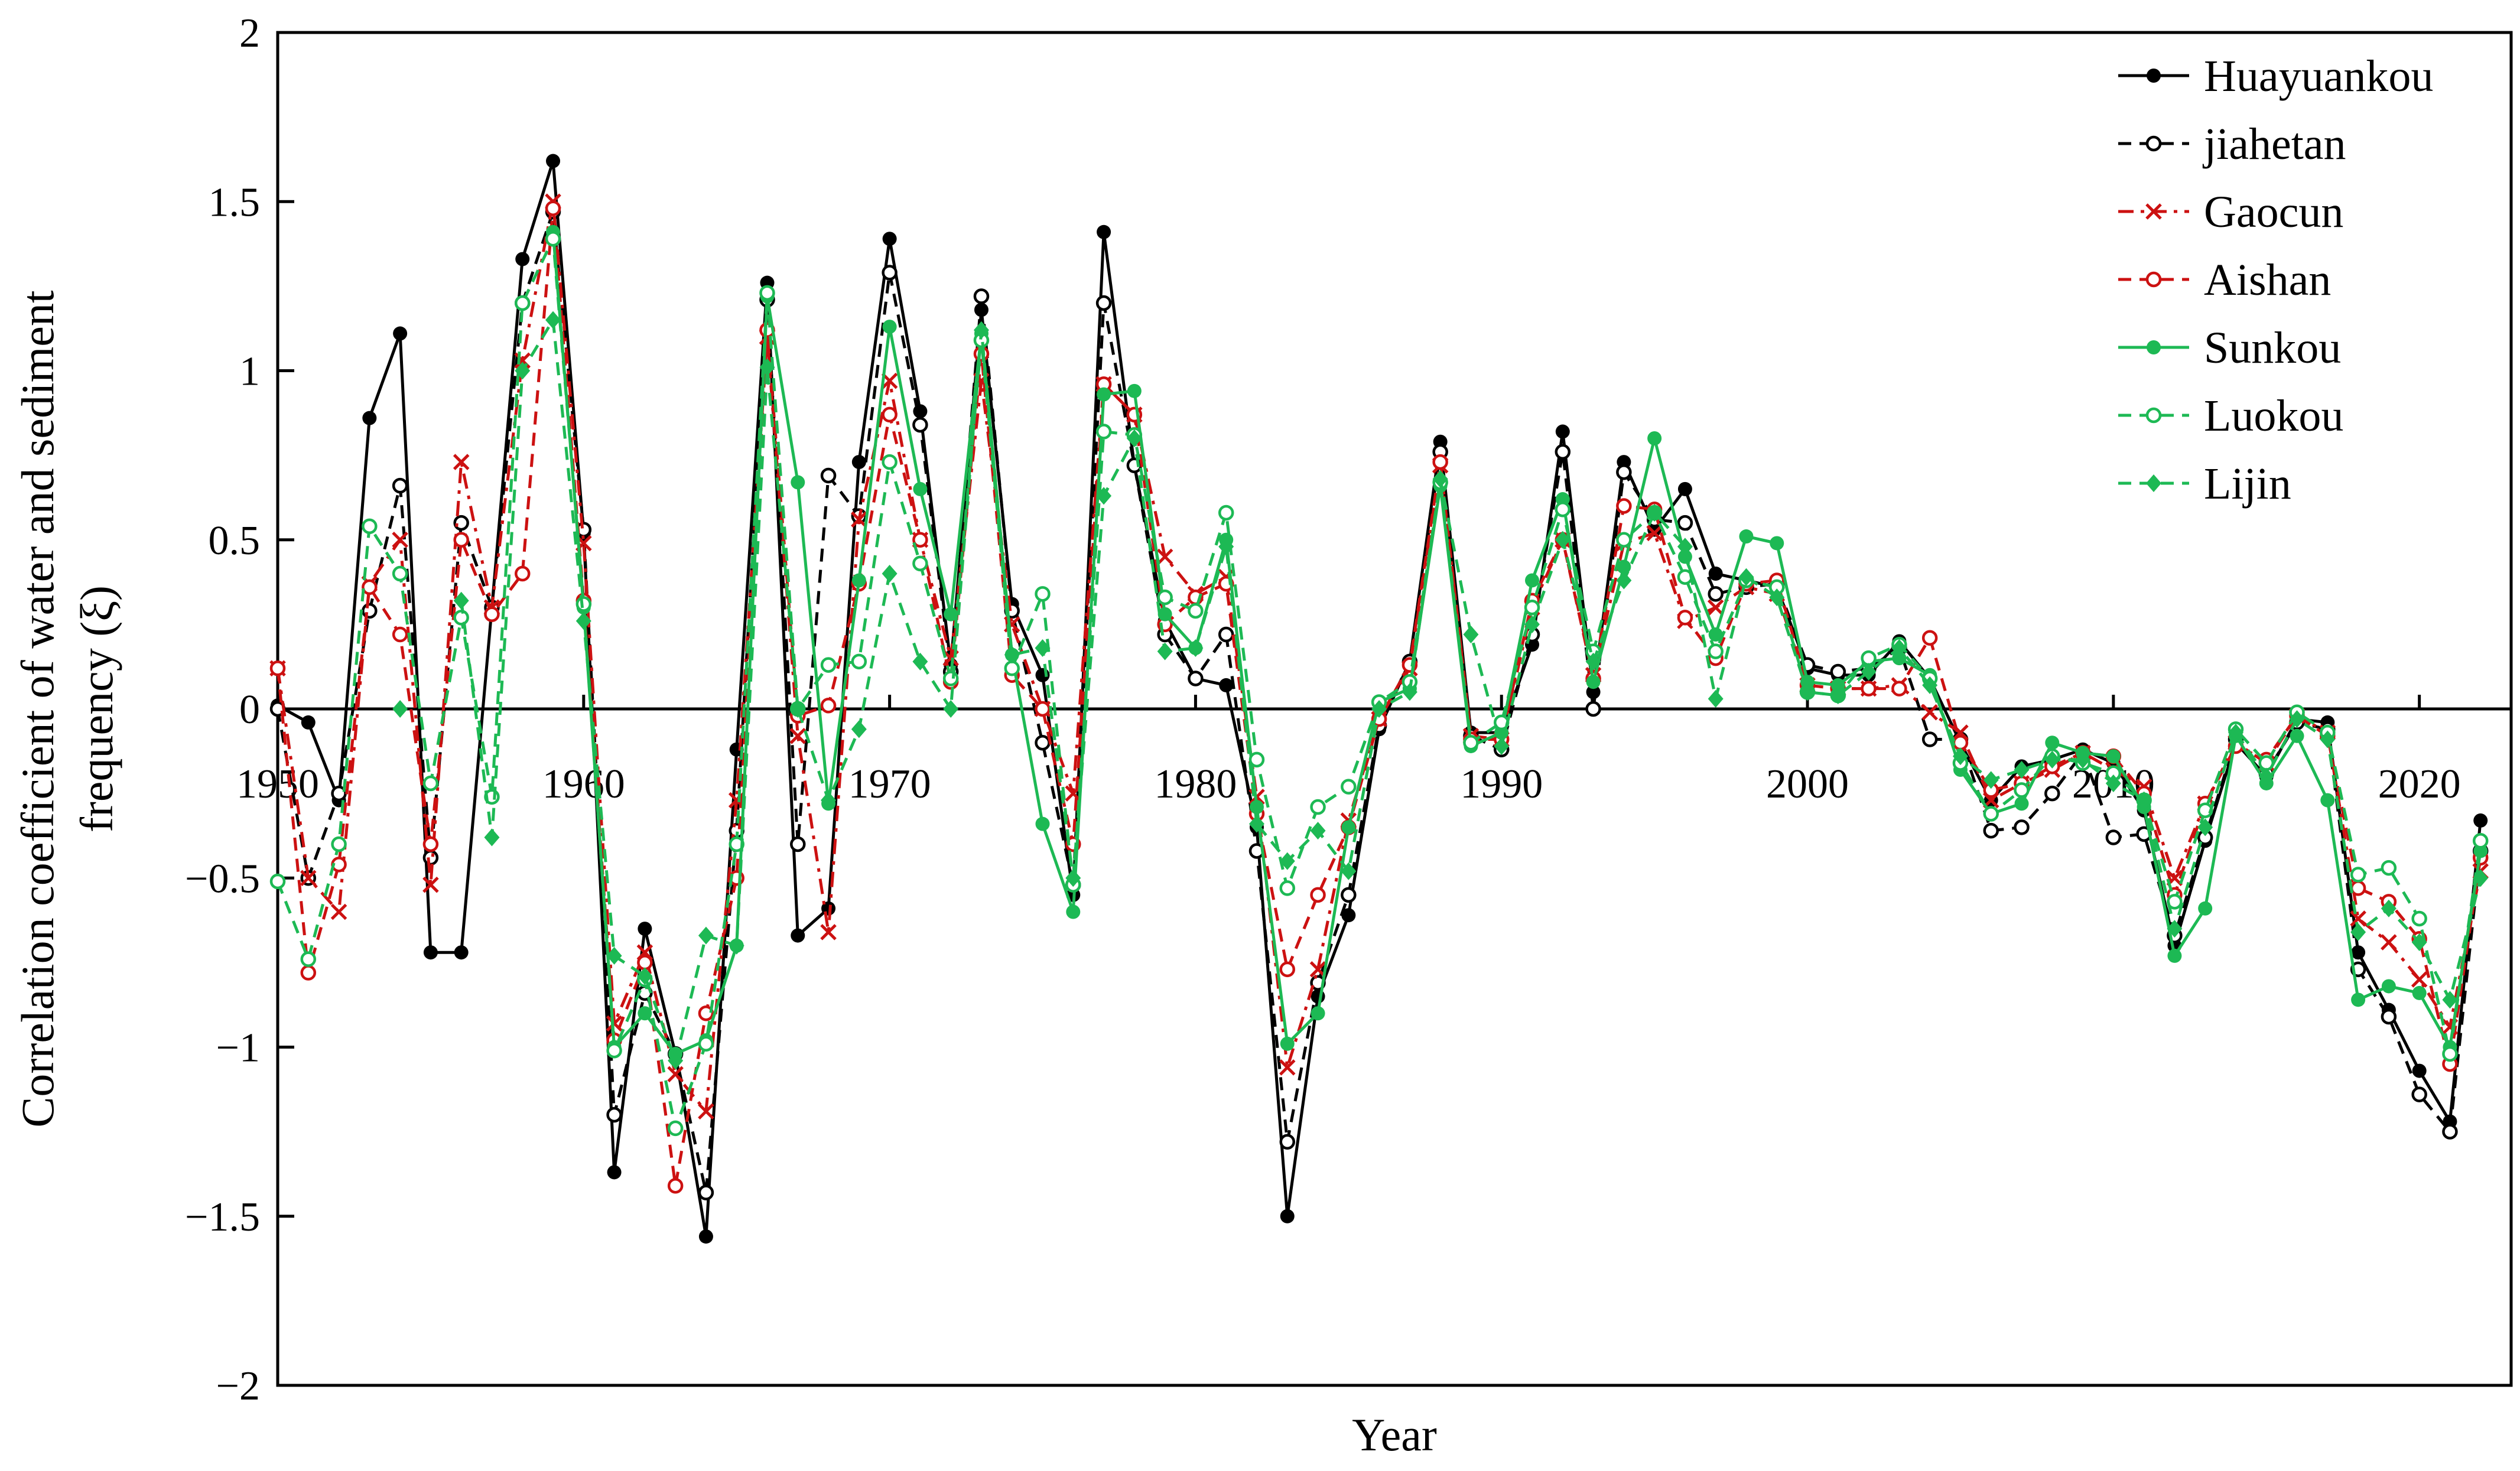 This screenshot has height=1471, width=2520. Describe the element at coordinates (2273, 416) in the screenshot. I see `legend-label-luokou: Luokou` at that location.